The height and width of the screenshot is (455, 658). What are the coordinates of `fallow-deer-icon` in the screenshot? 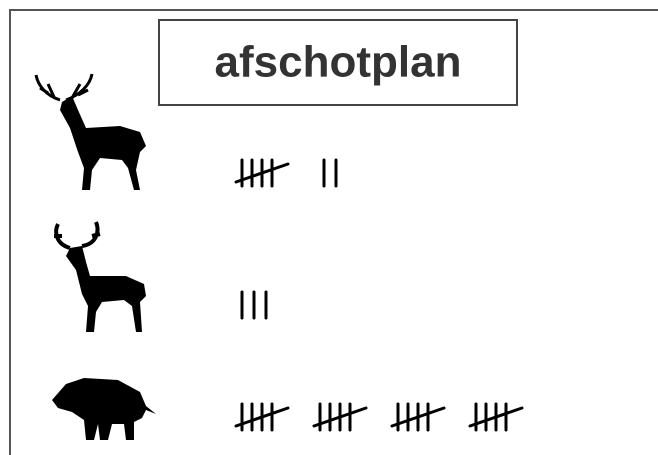 It's located at (100, 276).